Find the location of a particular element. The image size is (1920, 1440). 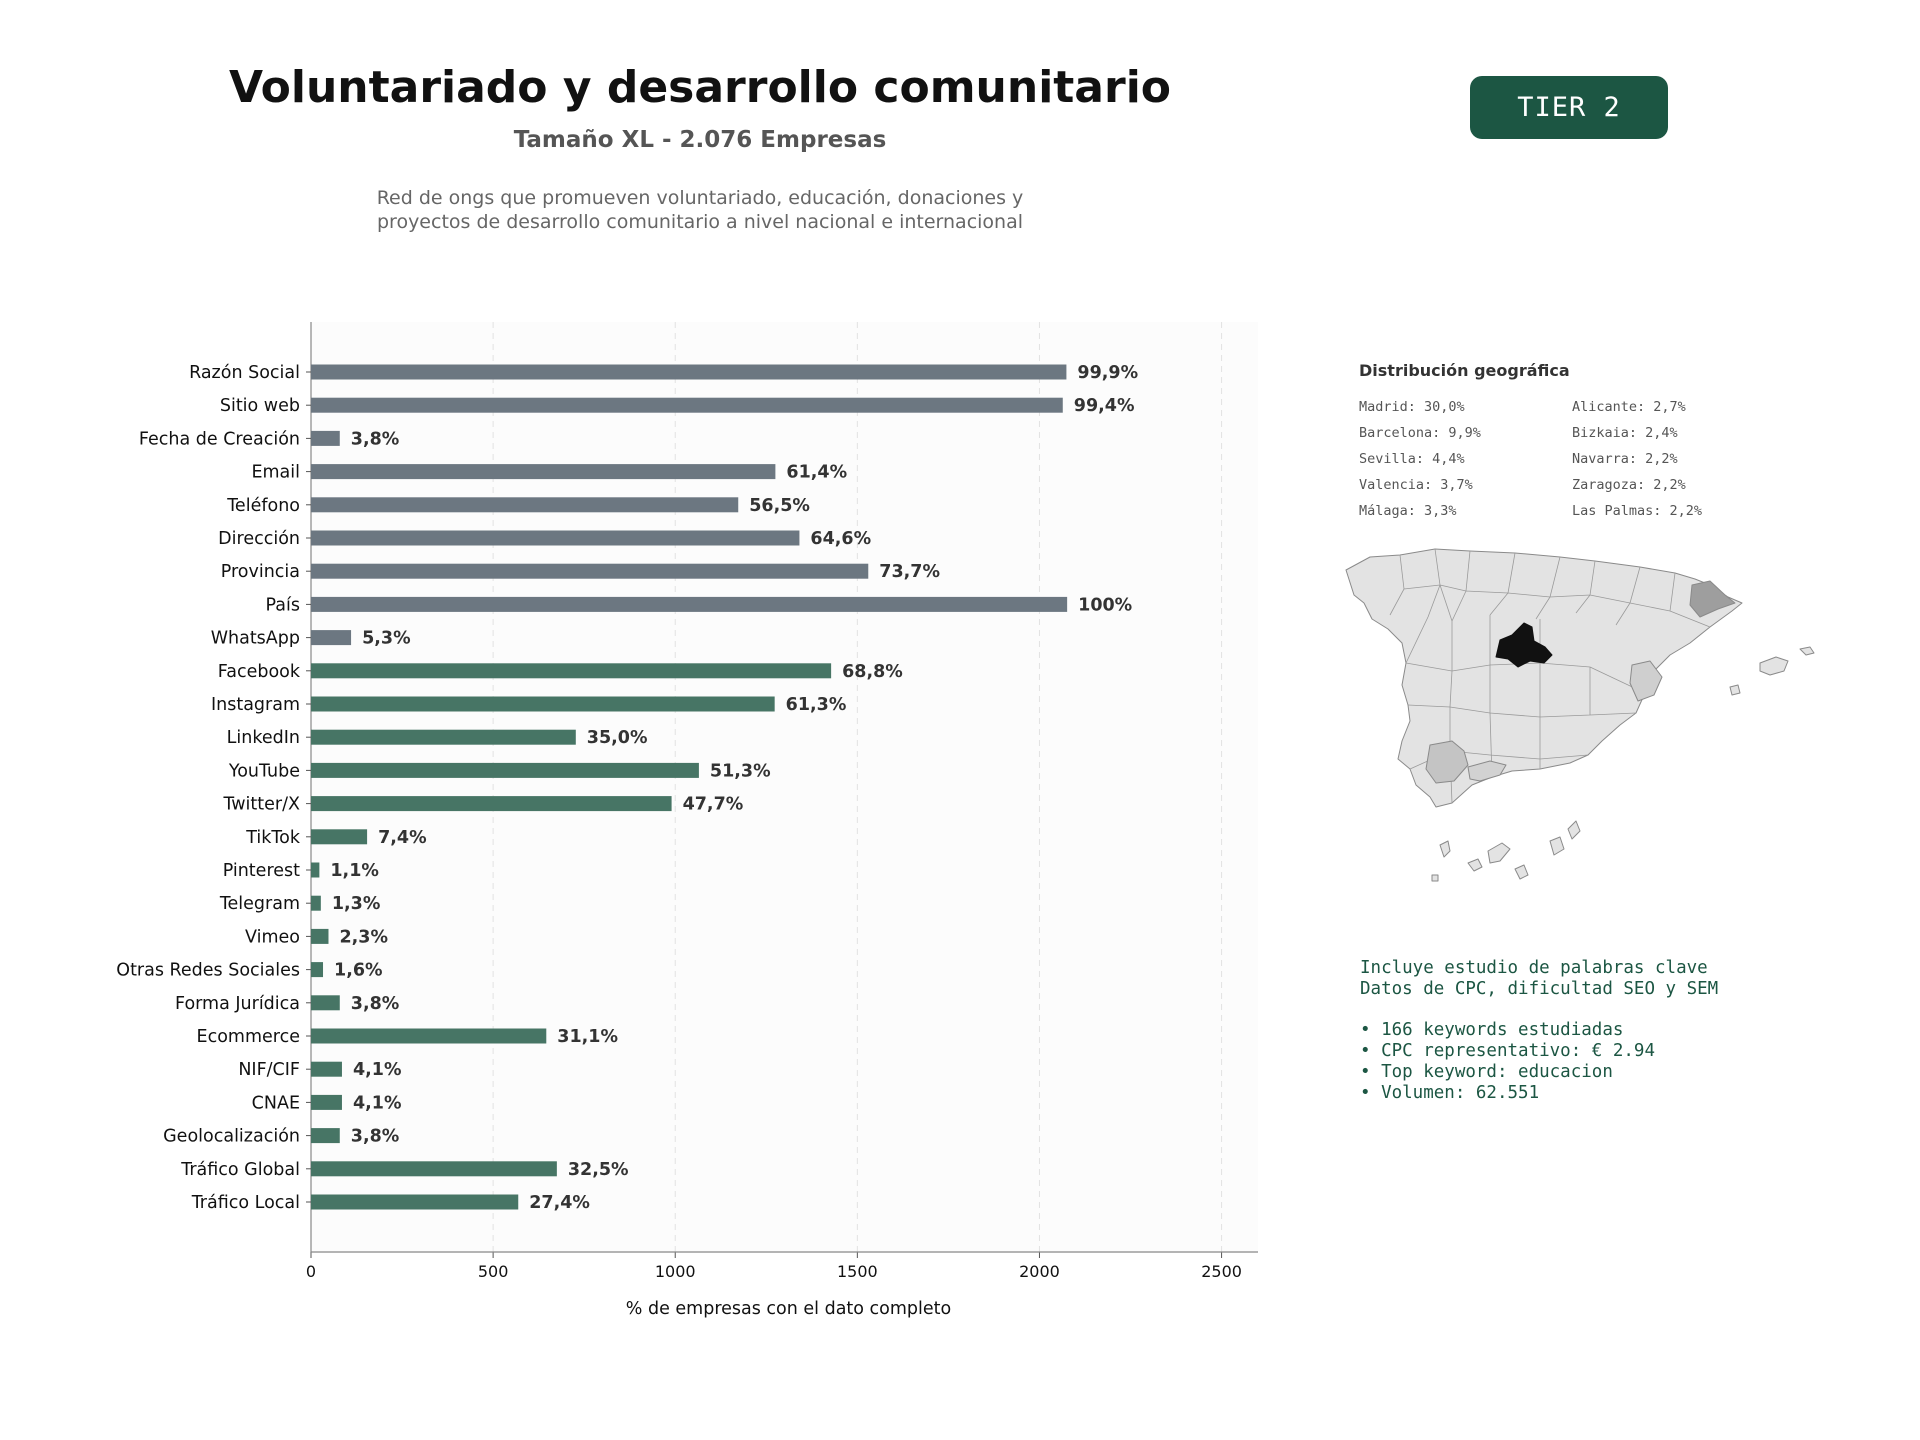

data-label: 68,8% is located at coordinates (872, 672).